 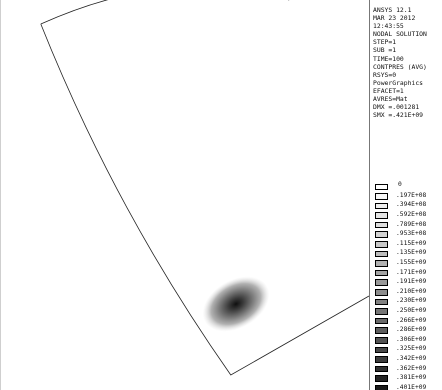 I want to click on legend-entry: .306E+09, so click(x=408, y=341).